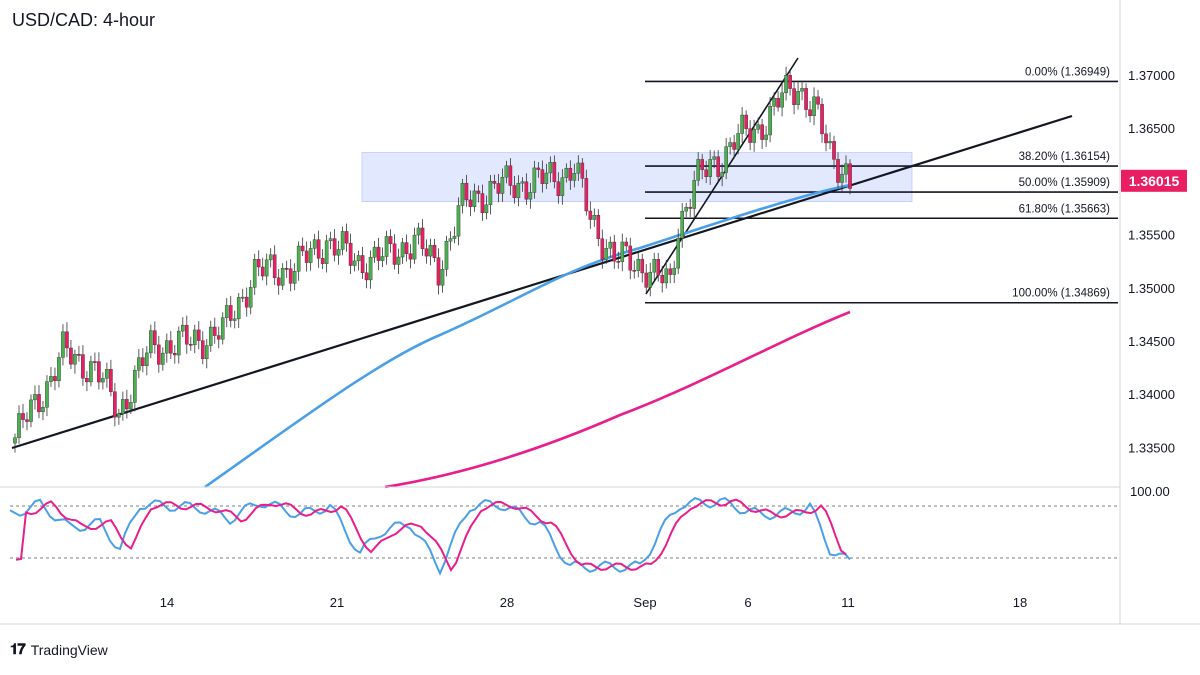 The width and height of the screenshot is (1200, 675). Describe the element at coordinates (1154, 180) in the screenshot. I see `current-price-badge` at that location.